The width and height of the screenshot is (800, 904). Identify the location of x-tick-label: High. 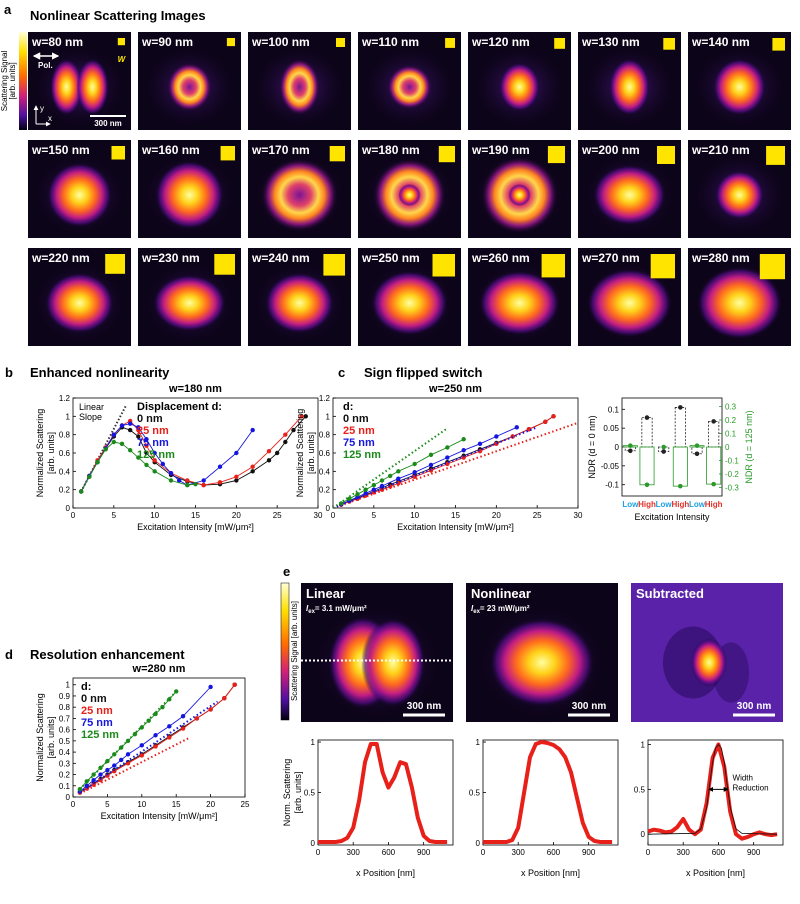
(647, 504).